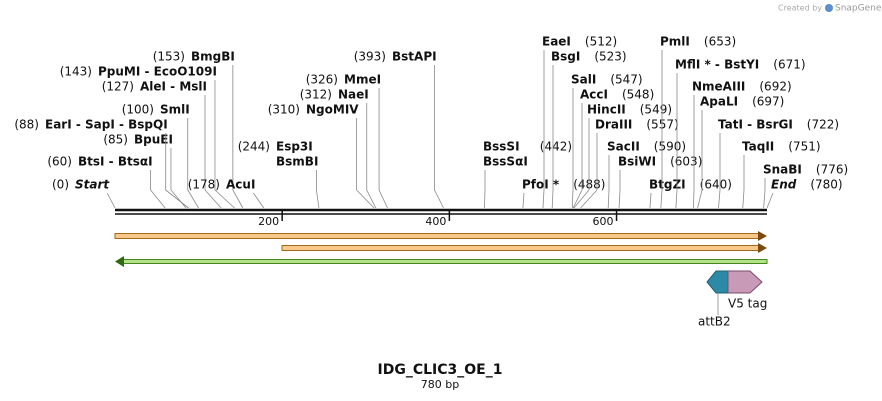 This screenshot has width=882, height=401. Describe the element at coordinates (175, 110) in the screenshot. I see `enzyme-name: SmlI` at that location.